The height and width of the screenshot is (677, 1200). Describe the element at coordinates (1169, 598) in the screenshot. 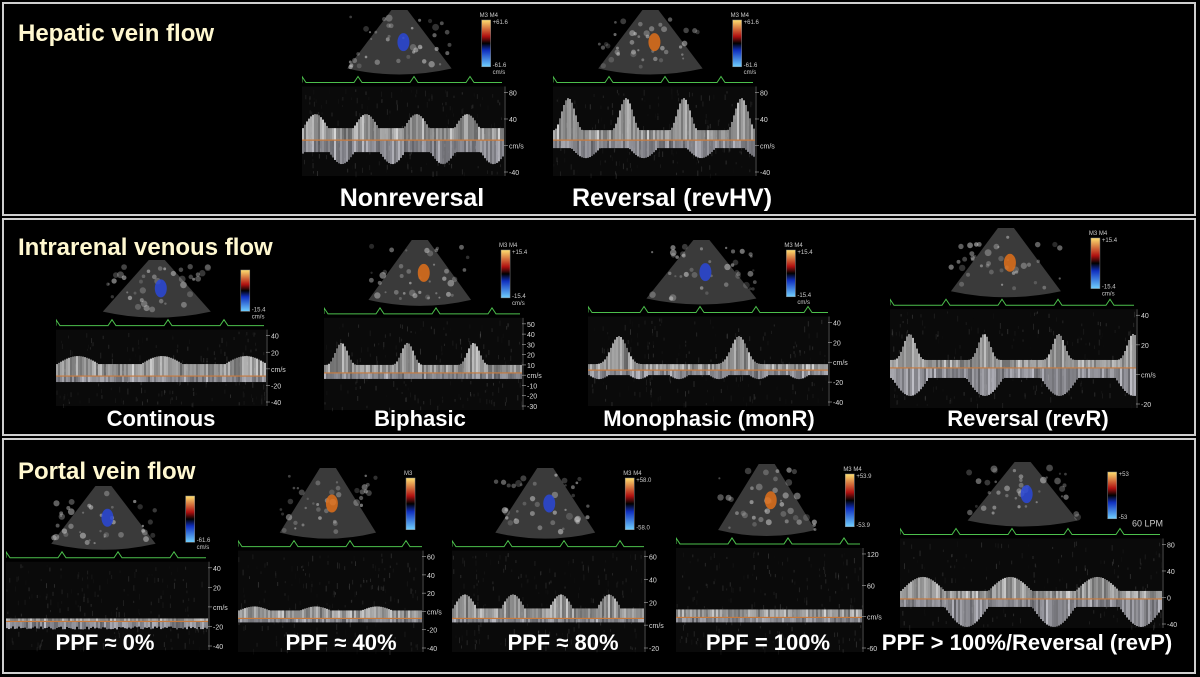

I see `axis-tick-label: 0` at that location.